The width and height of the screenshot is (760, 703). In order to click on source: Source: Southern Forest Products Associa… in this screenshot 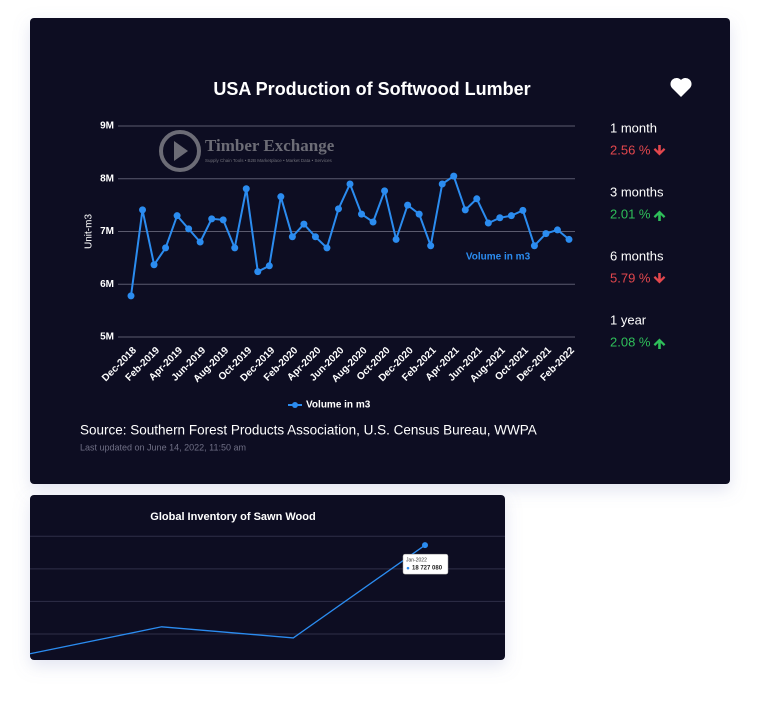, I will do `click(308, 430)`.